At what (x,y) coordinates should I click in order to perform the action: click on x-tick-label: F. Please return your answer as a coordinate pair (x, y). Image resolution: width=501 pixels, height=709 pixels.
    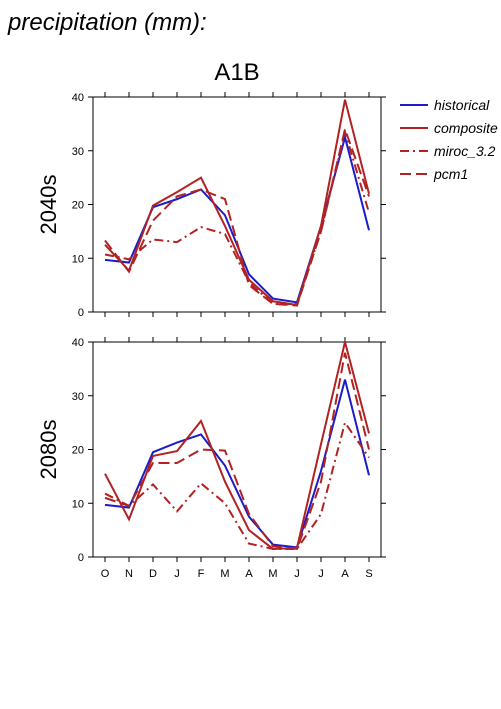
    Looking at the image, I should click on (201, 574).